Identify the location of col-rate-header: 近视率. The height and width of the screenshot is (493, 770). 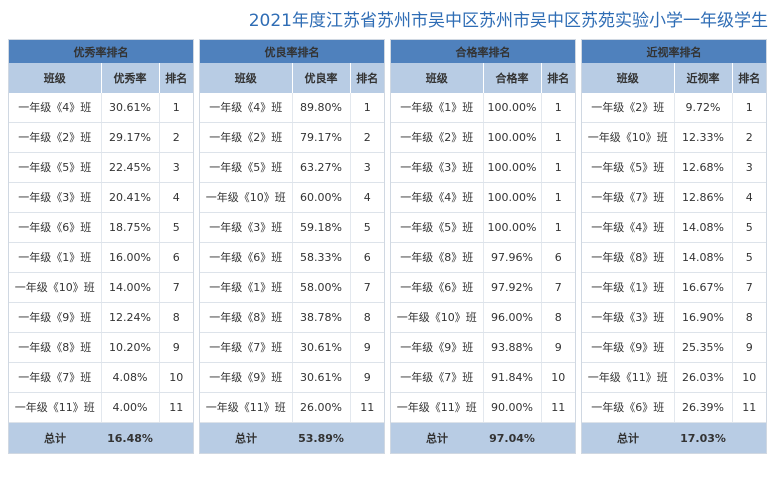
(703, 78).